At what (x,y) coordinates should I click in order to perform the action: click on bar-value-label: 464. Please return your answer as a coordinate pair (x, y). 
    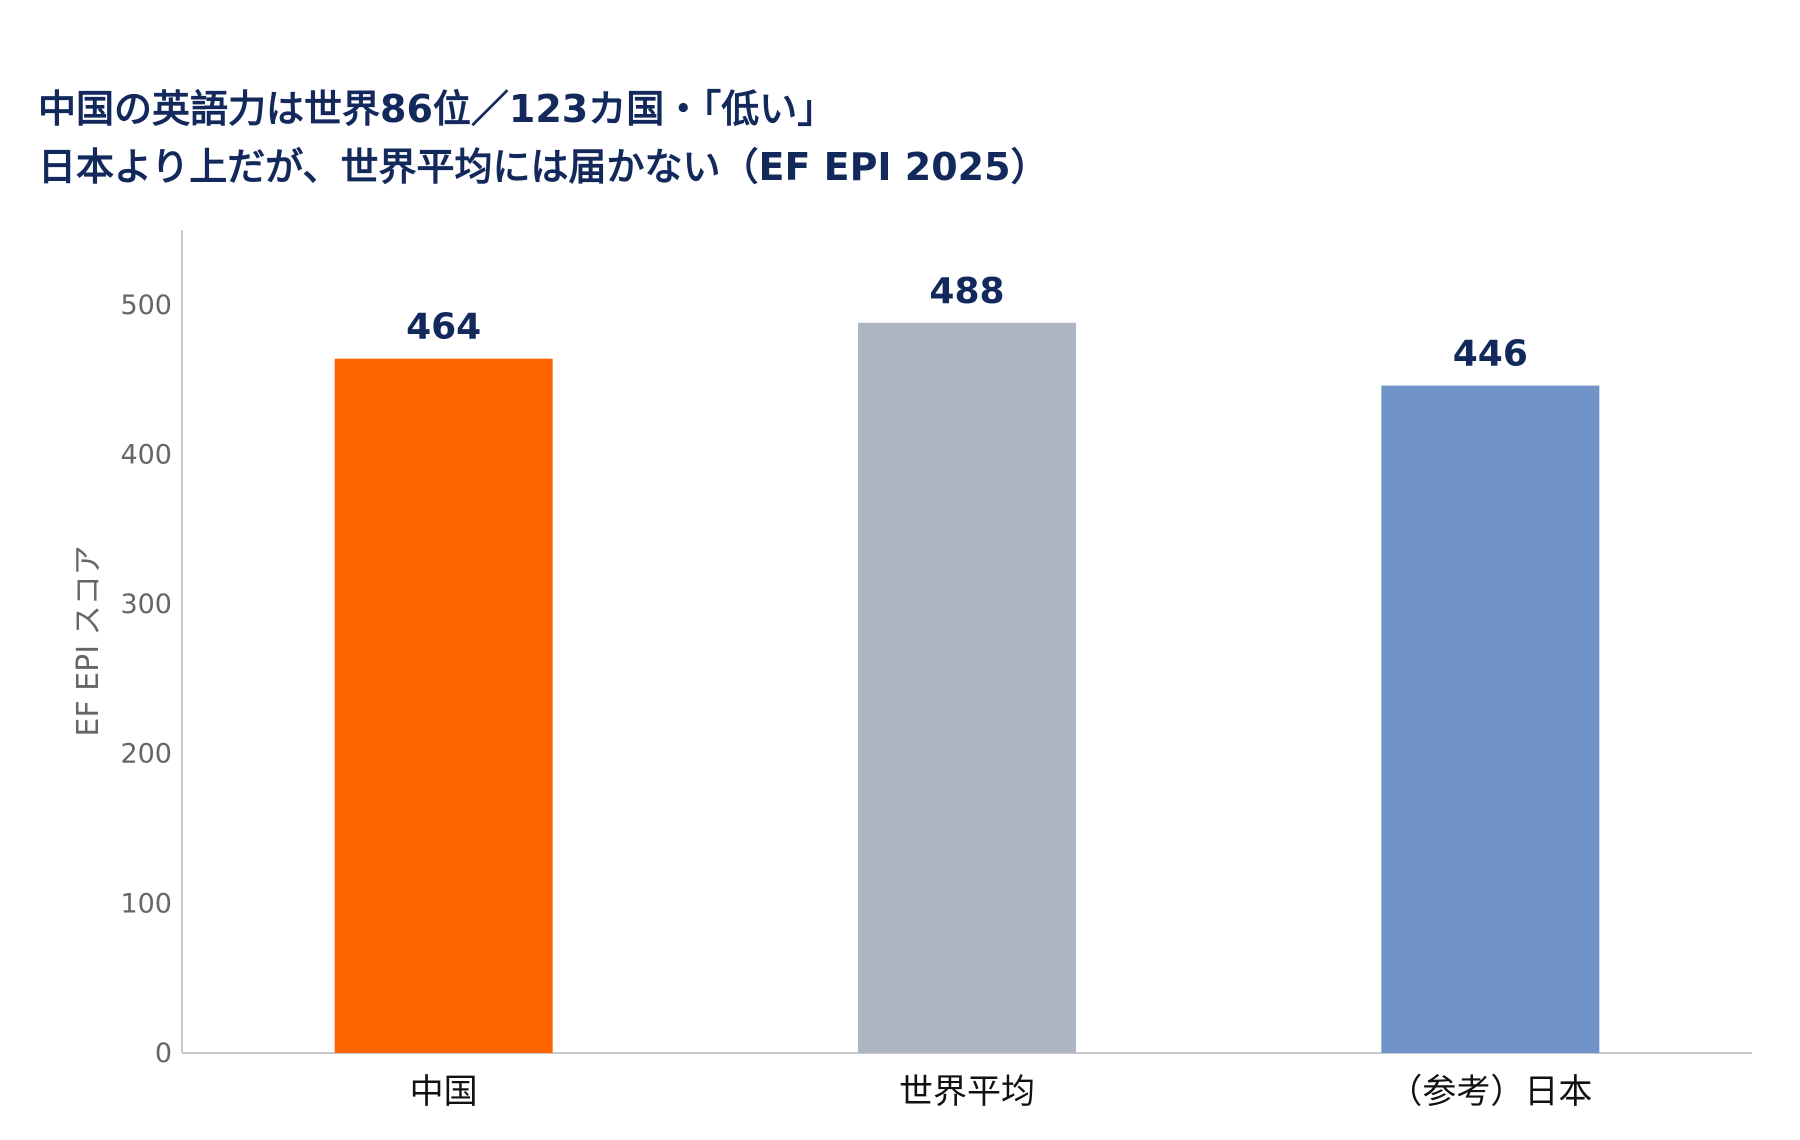
    Looking at the image, I should click on (443, 327).